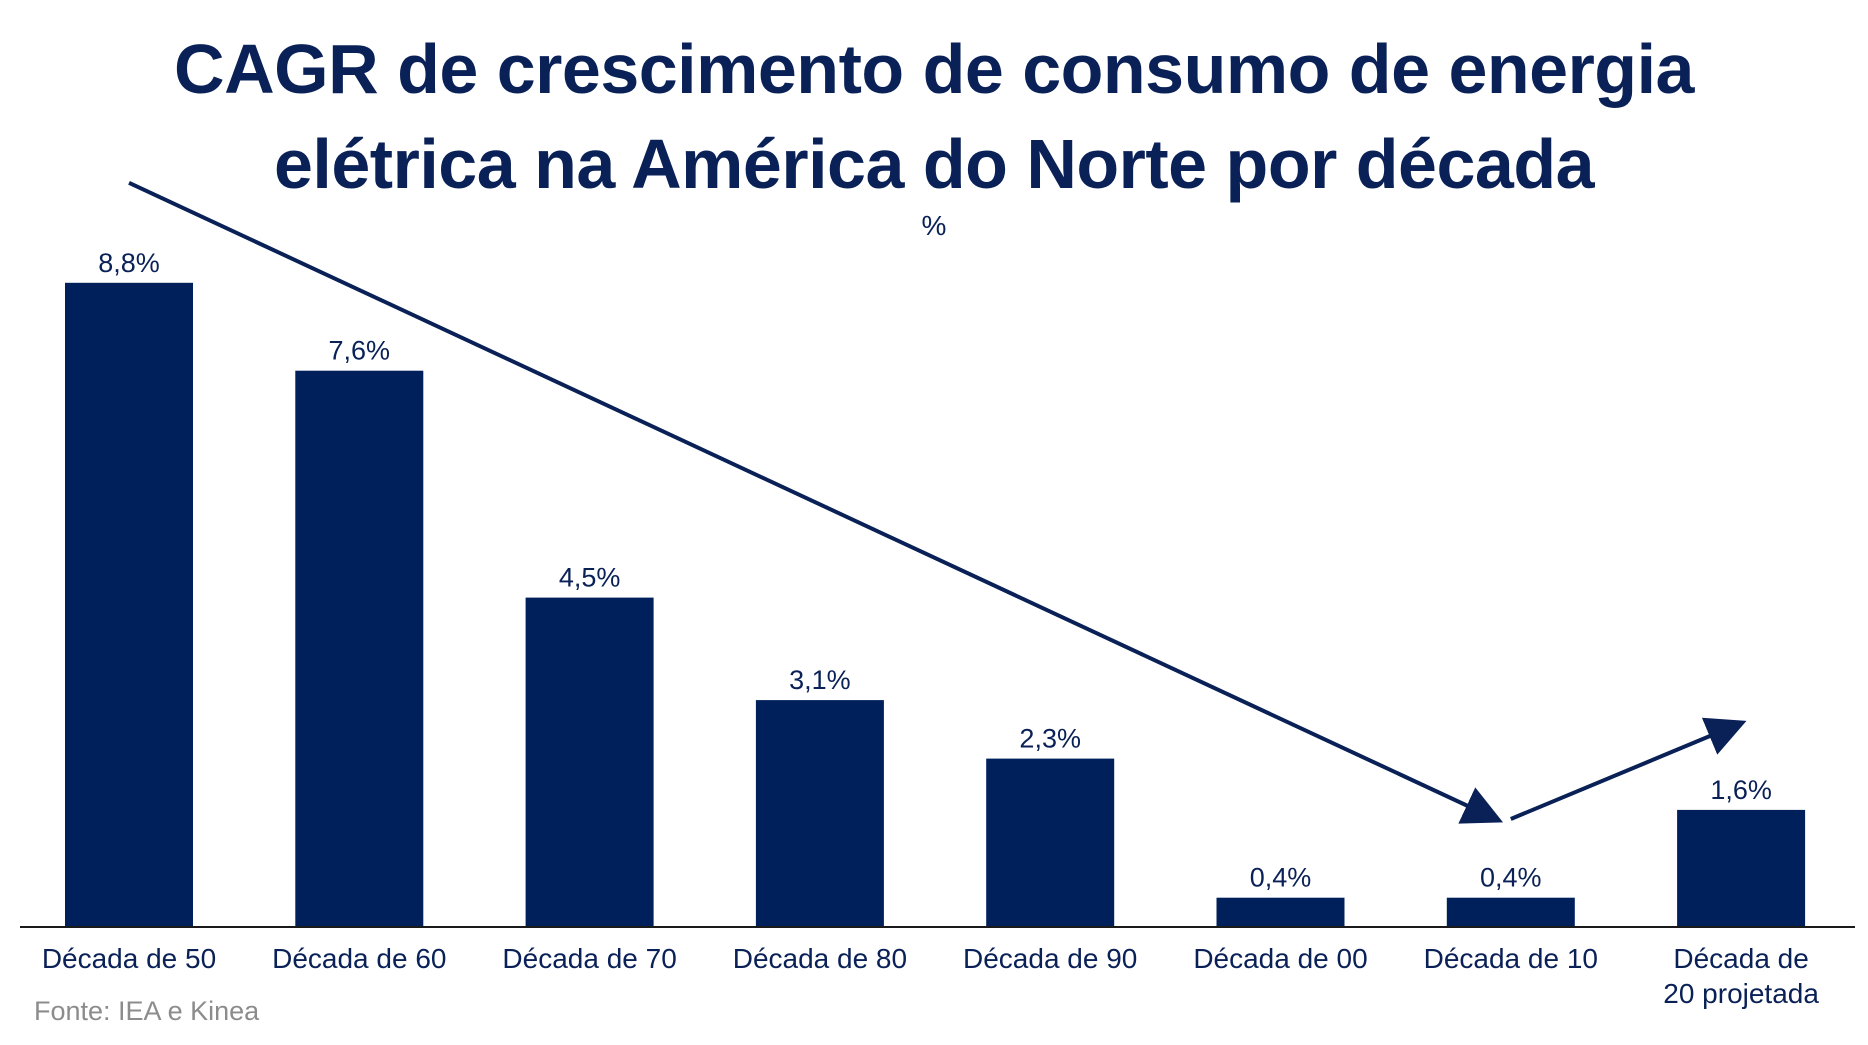 Image resolution: width=1868 pixels, height=1045 pixels. I want to click on value-label-6: 0,4%, so click(1281, 878).